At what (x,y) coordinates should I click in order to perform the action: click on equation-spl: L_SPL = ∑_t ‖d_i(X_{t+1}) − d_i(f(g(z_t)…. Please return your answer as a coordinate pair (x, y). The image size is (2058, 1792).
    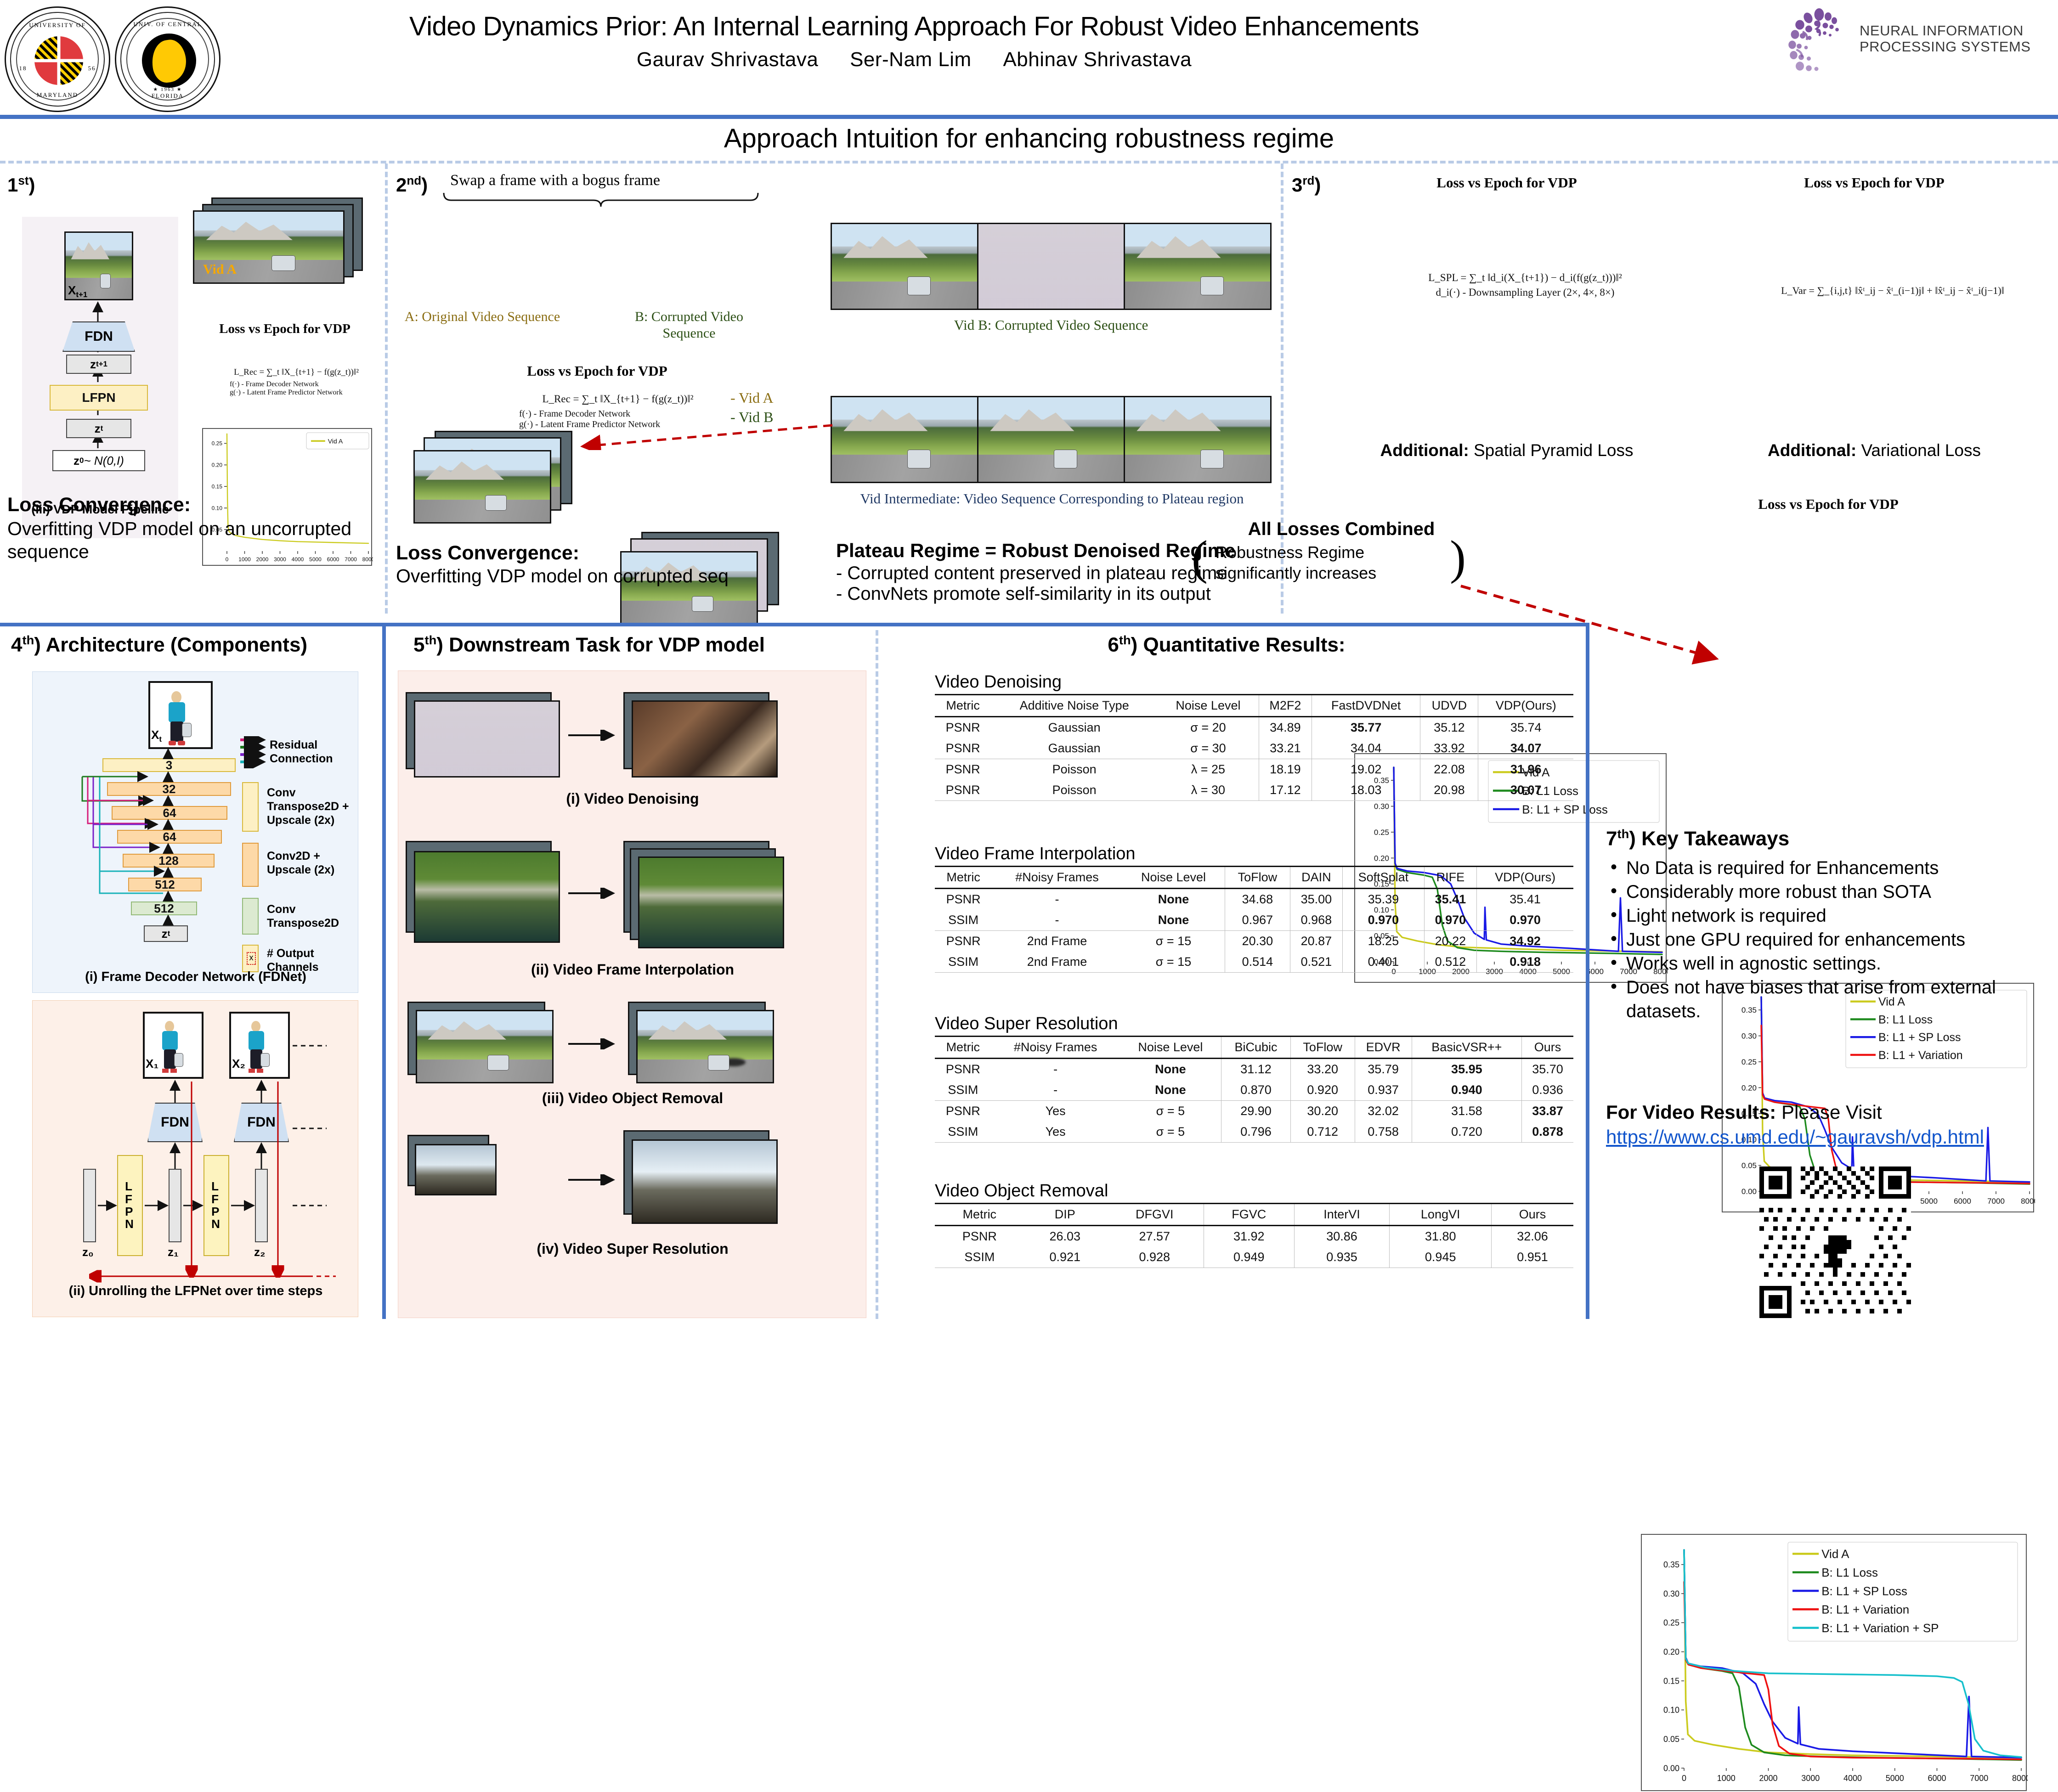
    Looking at the image, I should click on (1525, 286).